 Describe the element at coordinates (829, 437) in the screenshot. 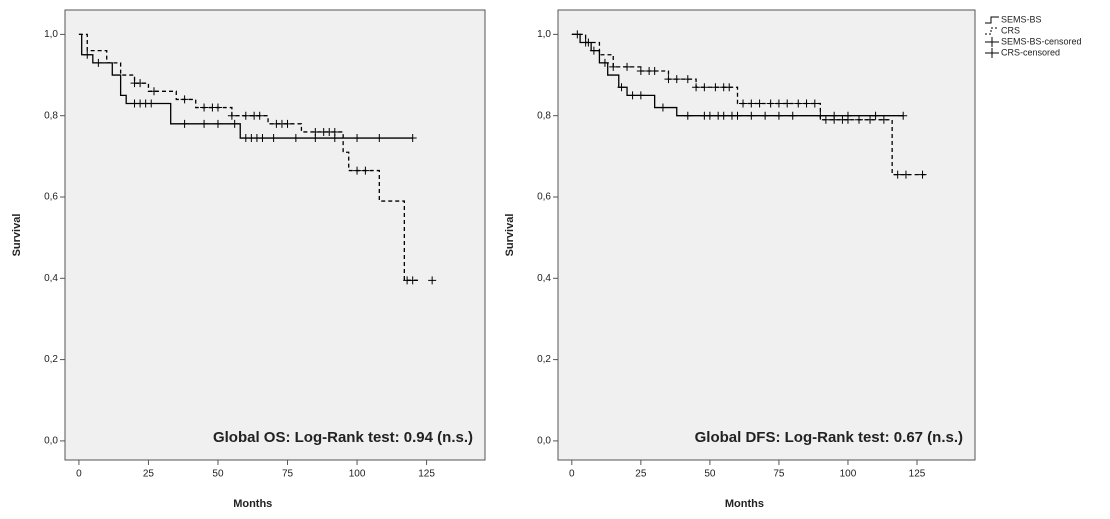

I see `annotation: Global DFS: Log-Rank test: 0.67 (n.s.)` at that location.